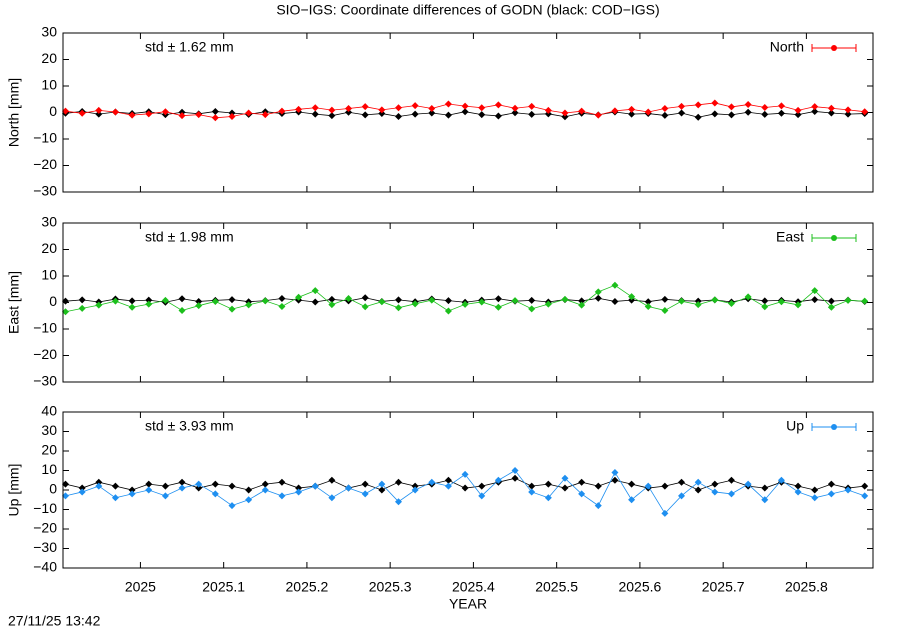  Describe the element at coordinates (834, 427) in the screenshot. I see `legend-marker` at that location.